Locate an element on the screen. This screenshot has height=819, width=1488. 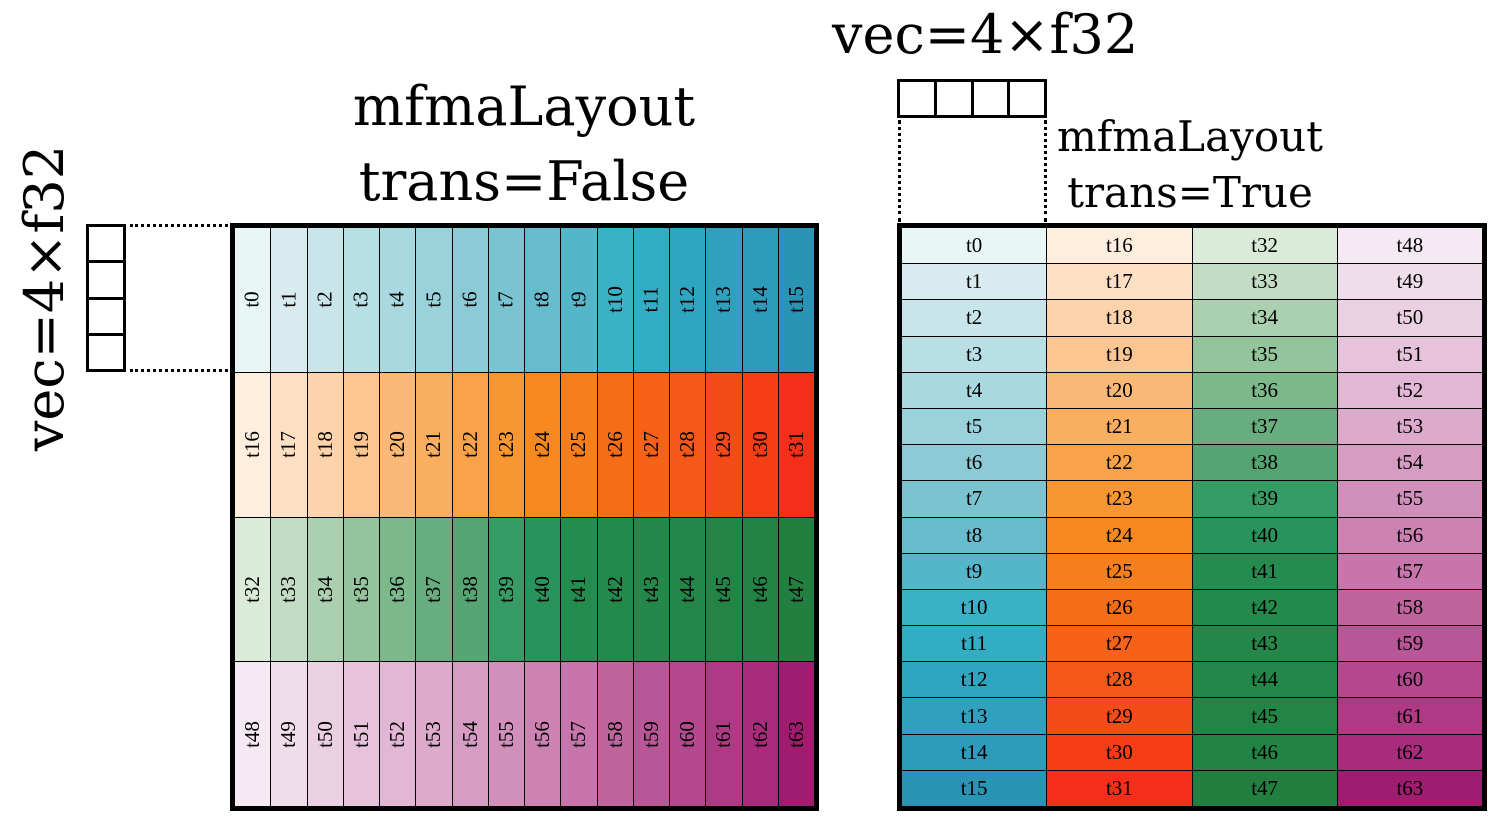
thread-cell: t44 is located at coordinates (1264, 680).